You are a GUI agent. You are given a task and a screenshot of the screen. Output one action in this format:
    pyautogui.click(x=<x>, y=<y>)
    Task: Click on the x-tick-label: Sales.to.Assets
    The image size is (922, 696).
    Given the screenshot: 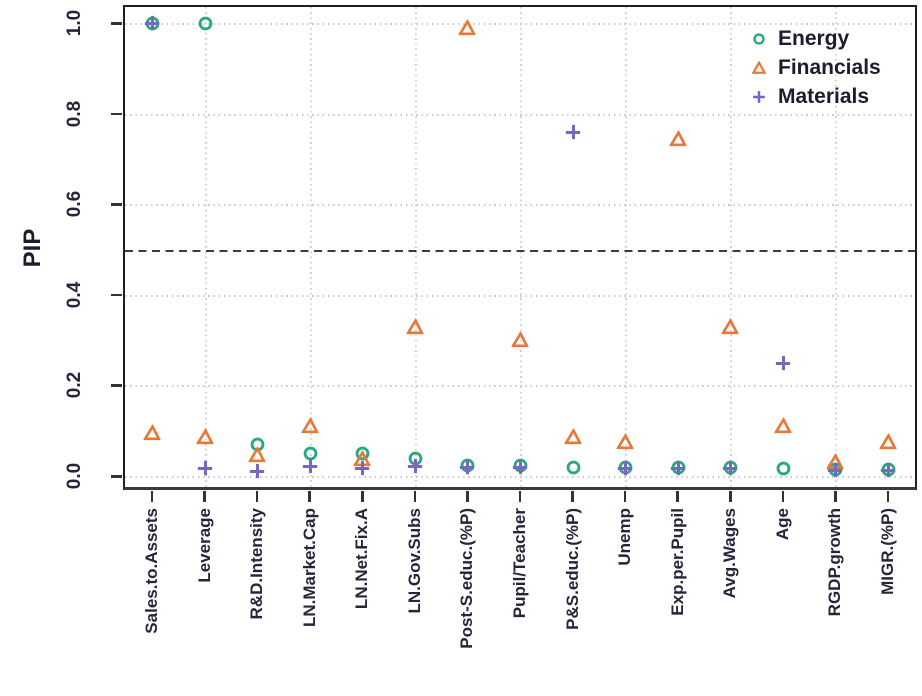 What is the action you would take?
    pyautogui.click(x=151, y=571)
    